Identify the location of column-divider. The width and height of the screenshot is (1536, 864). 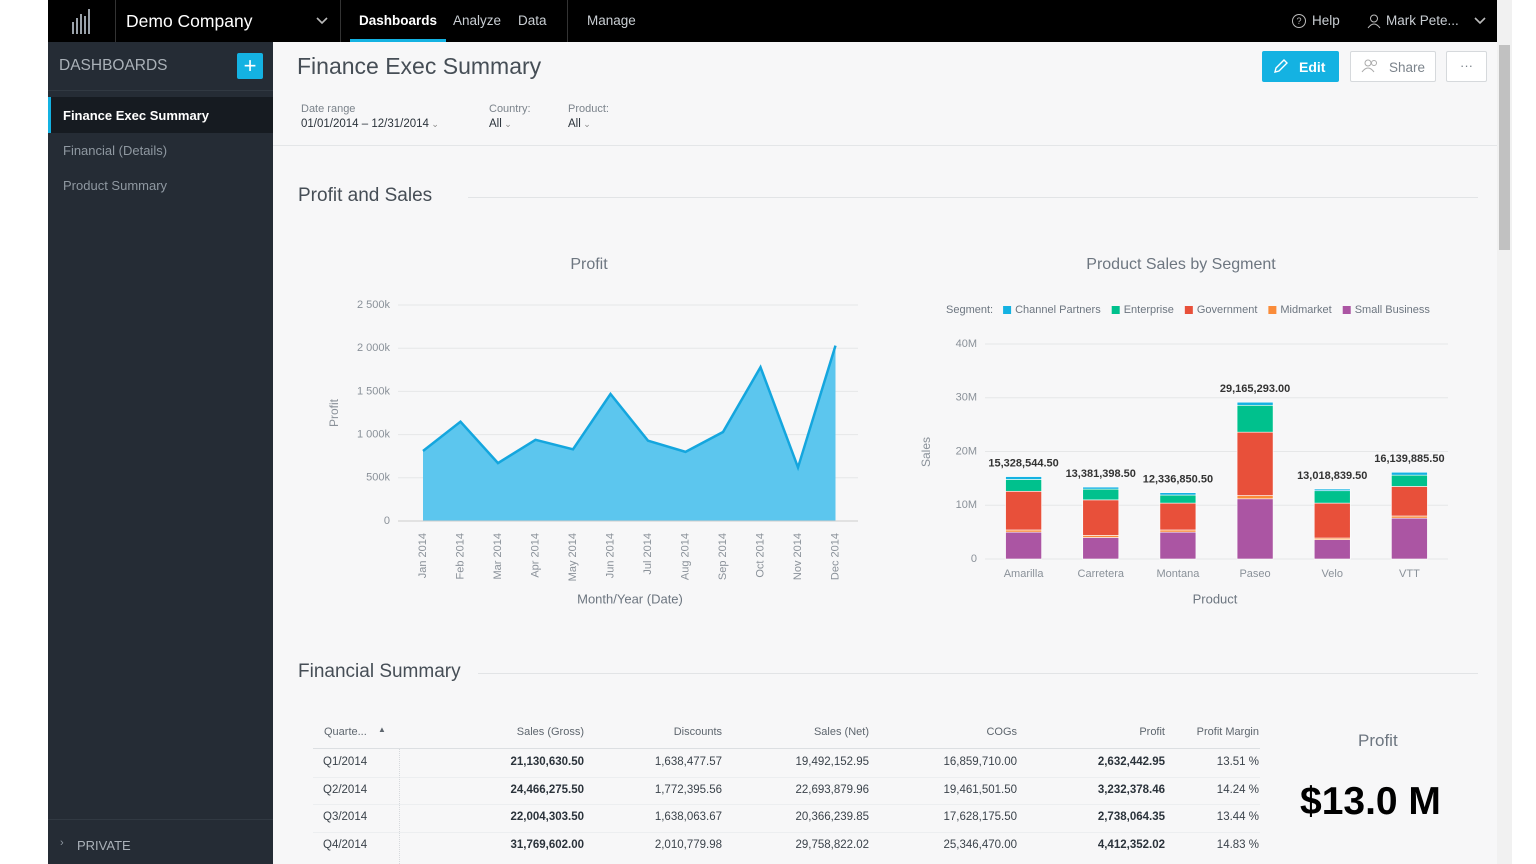
(399, 806).